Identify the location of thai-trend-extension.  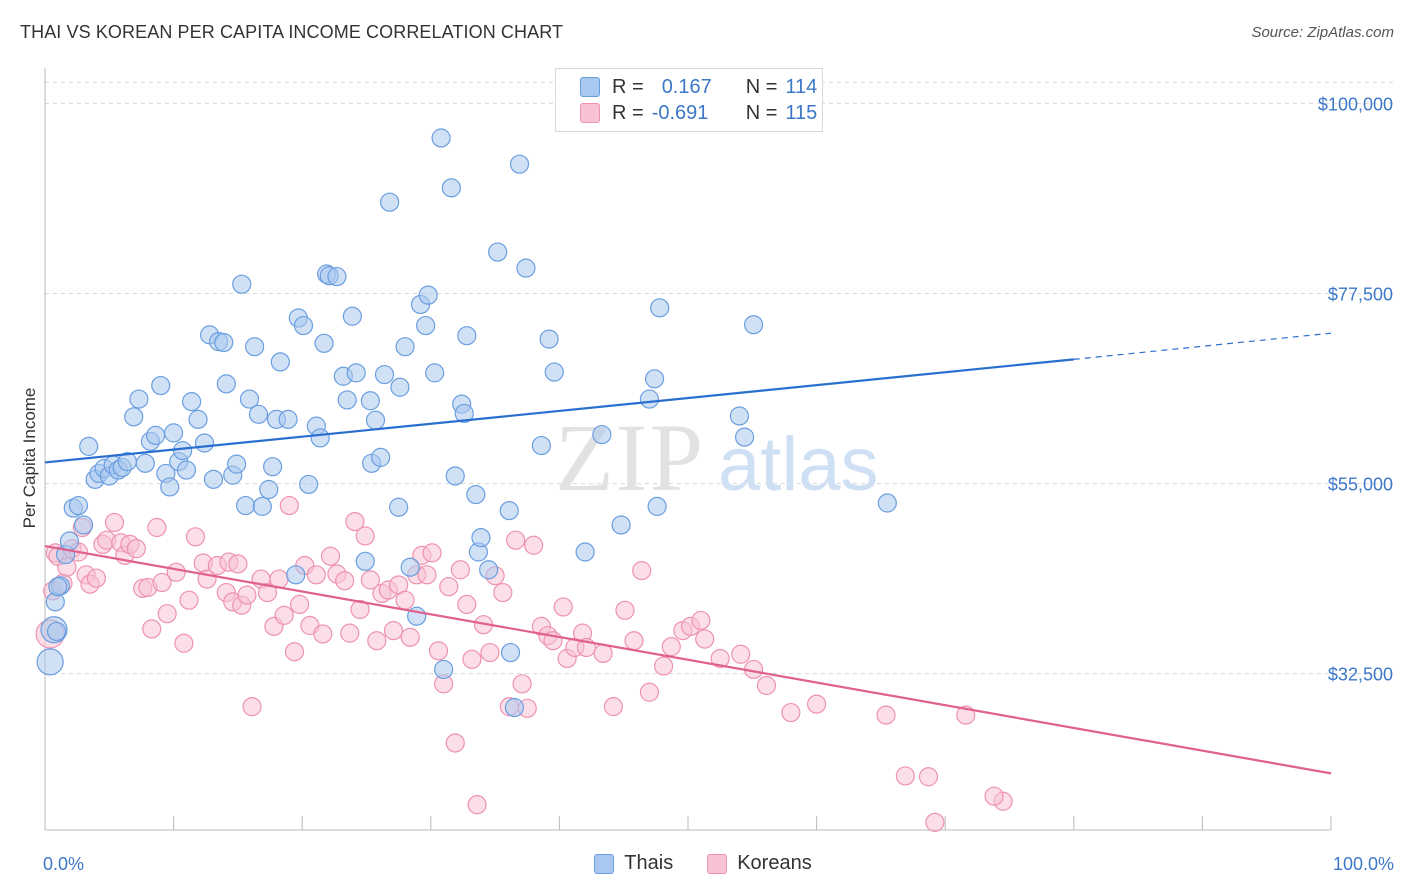
(1202, 346).